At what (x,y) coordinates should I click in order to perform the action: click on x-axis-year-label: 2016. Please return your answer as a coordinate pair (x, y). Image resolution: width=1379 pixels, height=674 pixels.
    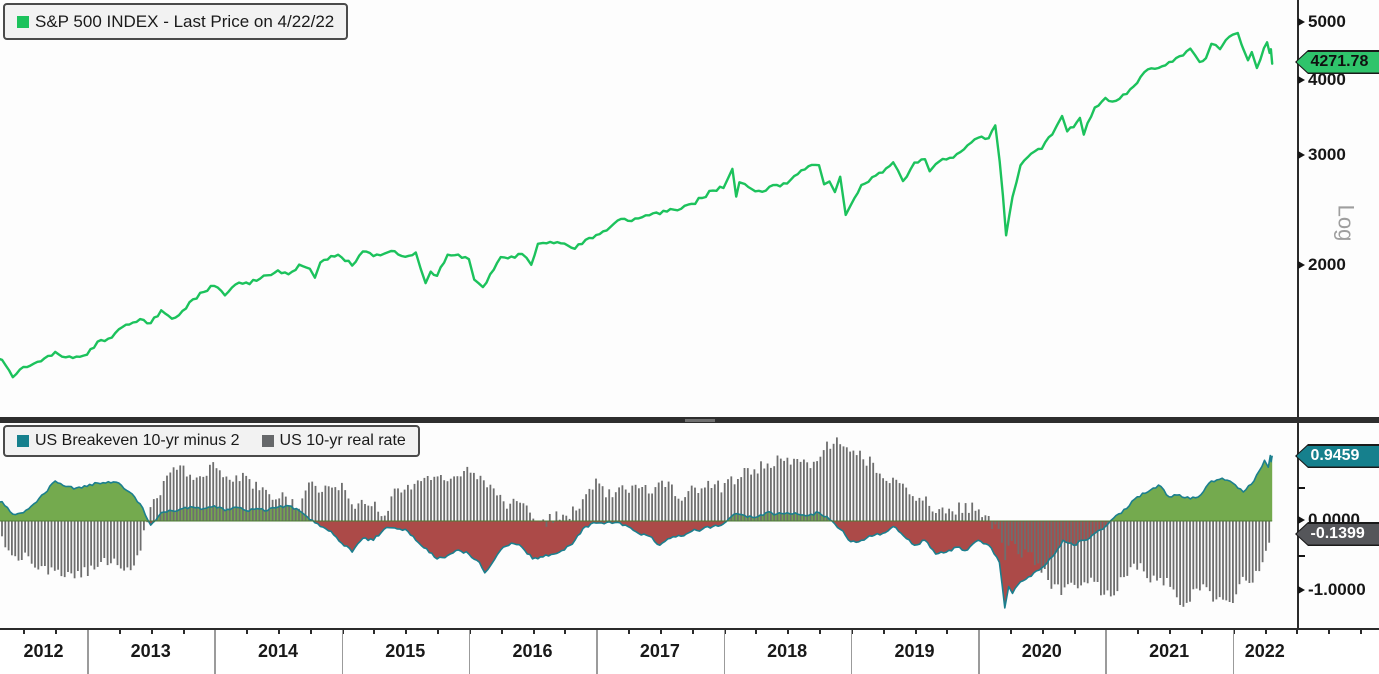
    Looking at the image, I should click on (532, 651).